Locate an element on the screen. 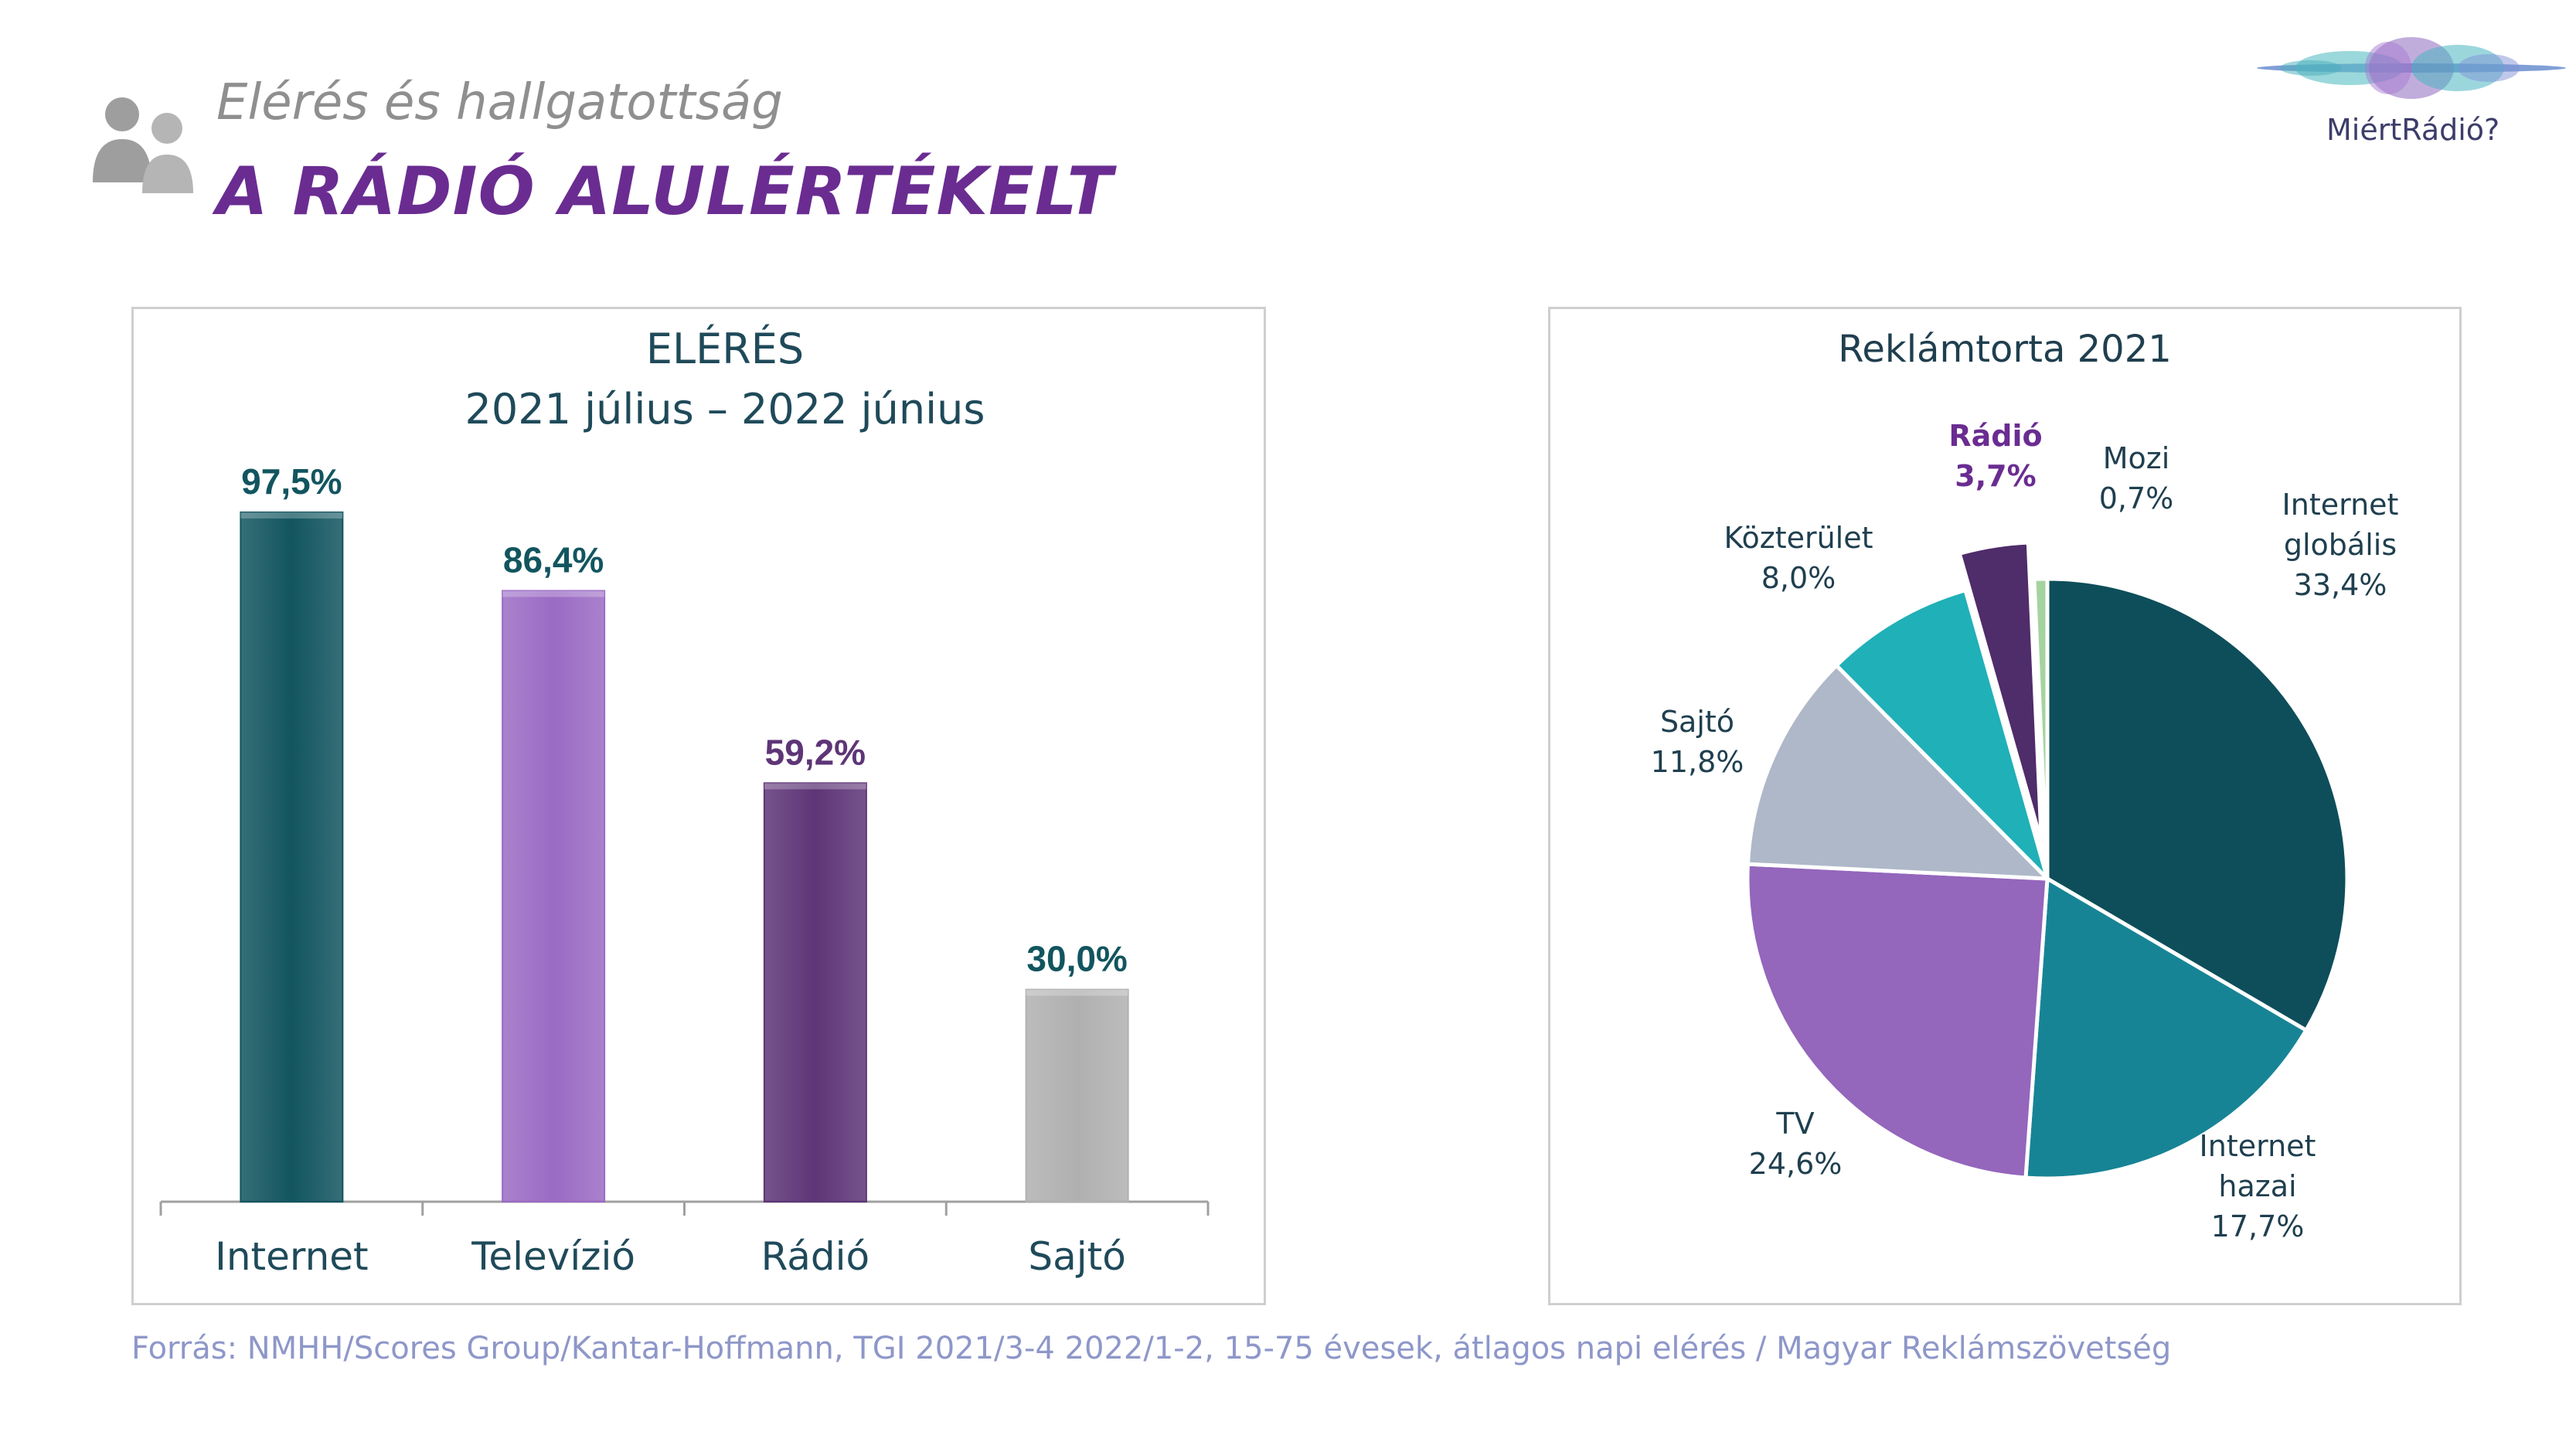 The image size is (2576, 1449). bar-televizio is located at coordinates (554, 896).